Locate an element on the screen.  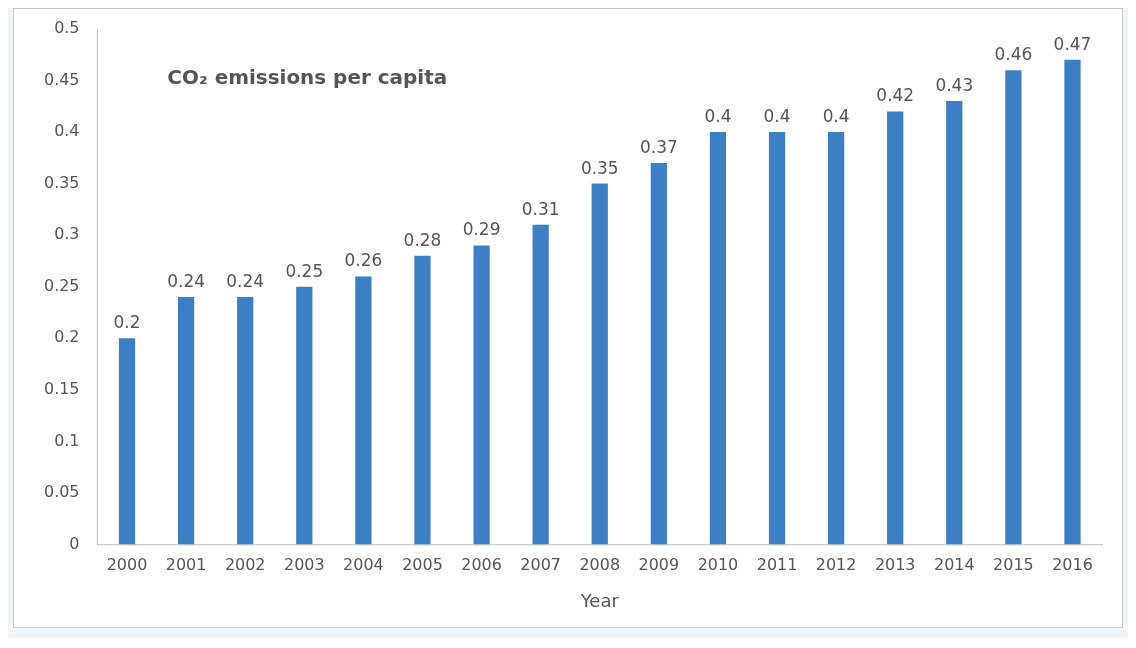
data-label: 0.31 is located at coordinates (540, 208).